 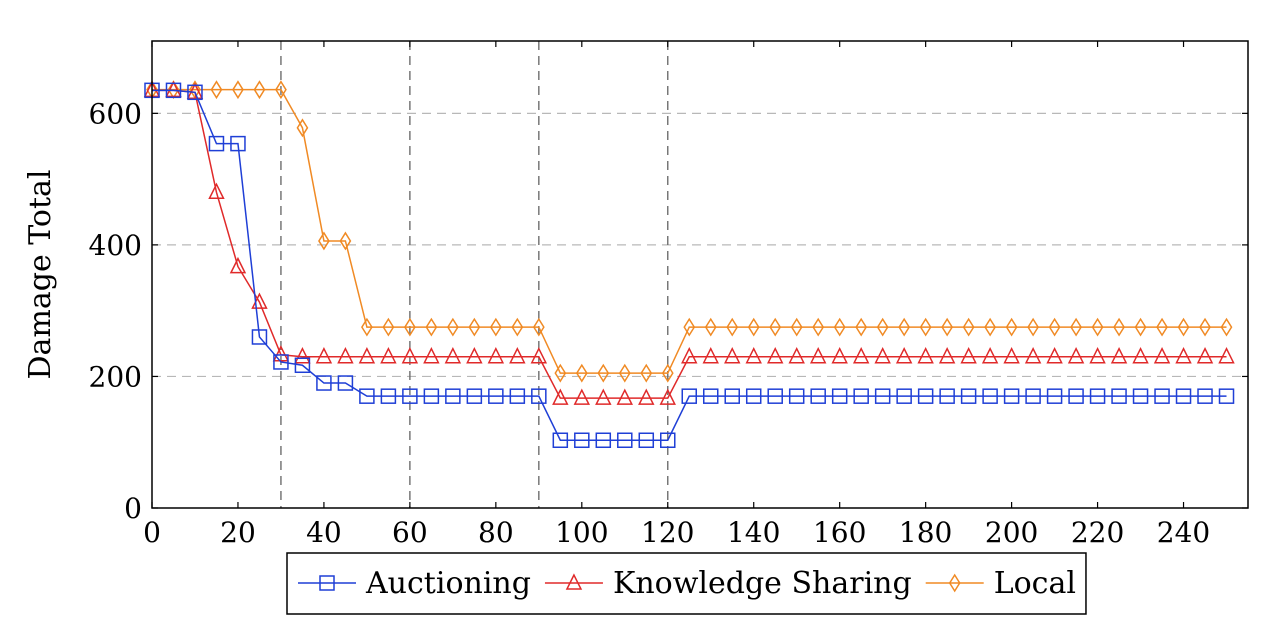 What do you see at coordinates (1000, 583) in the screenshot?
I see `legend-item-local: Local` at bounding box center [1000, 583].